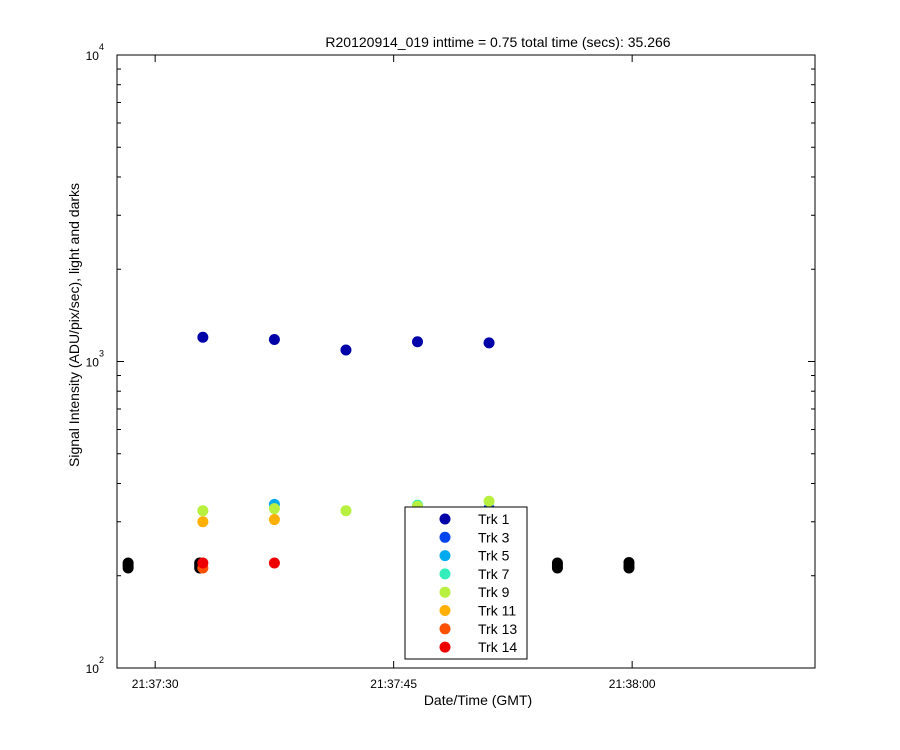 The image size is (900, 750). I want to click on legend-label: Trk 13, so click(497, 629).